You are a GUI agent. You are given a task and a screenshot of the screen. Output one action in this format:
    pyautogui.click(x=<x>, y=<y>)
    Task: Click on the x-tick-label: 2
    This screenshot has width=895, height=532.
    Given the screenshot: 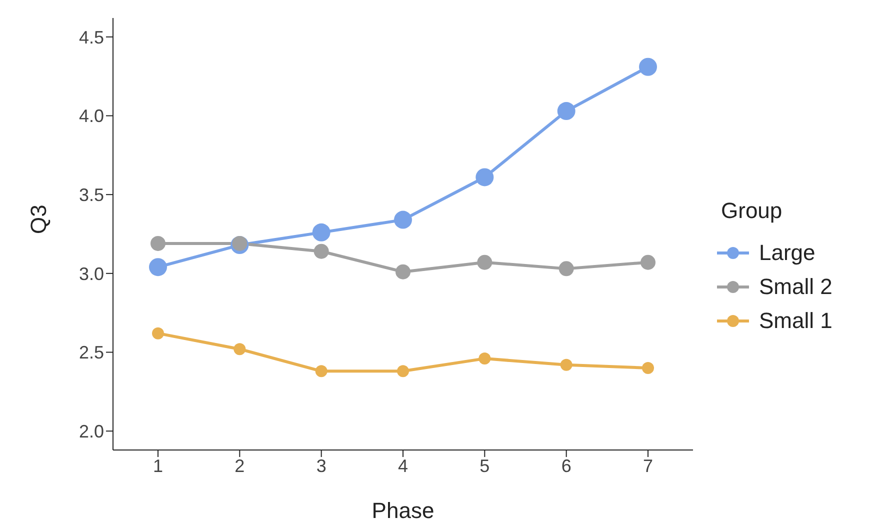 What is the action you would take?
    pyautogui.click(x=239, y=466)
    